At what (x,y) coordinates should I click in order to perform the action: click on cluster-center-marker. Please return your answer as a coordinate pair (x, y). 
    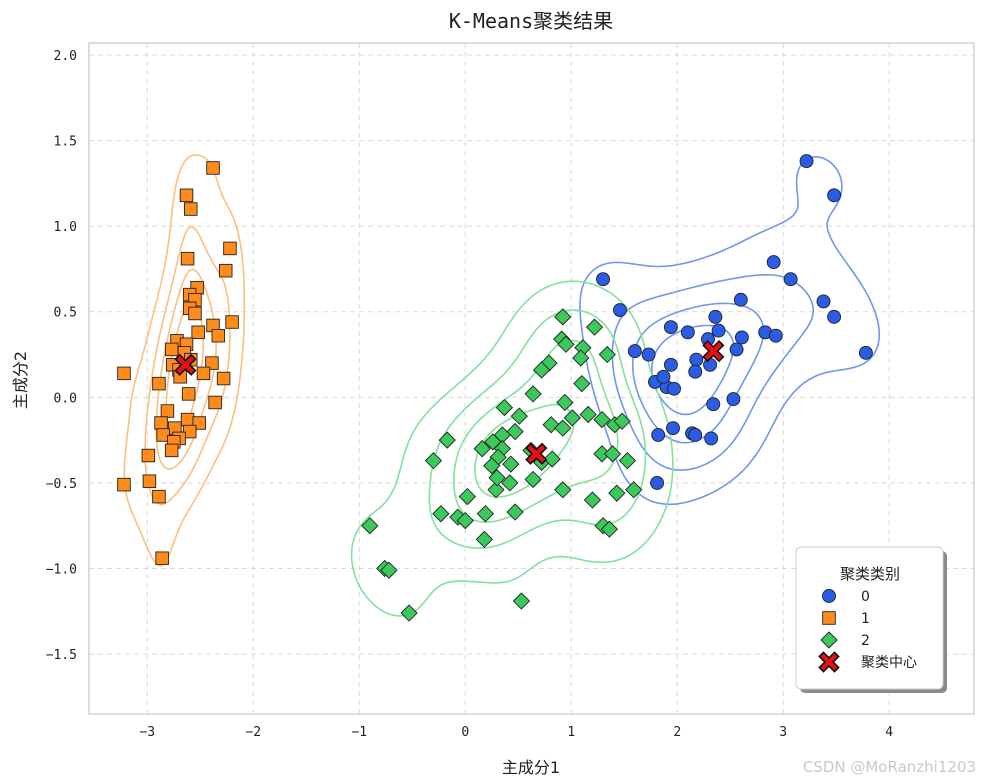
    Looking at the image, I should click on (185, 364).